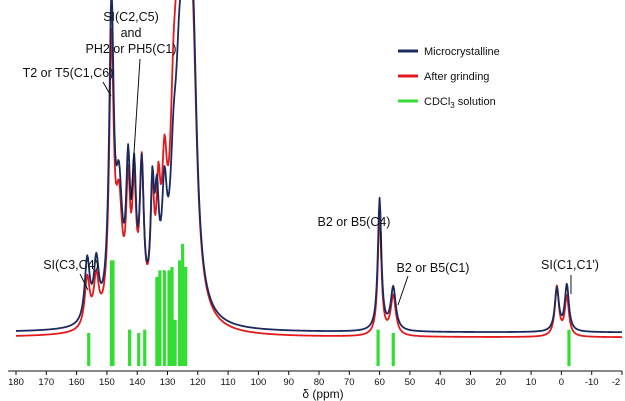 This screenshot has width=625, height=401. I want to click on annotation-text-si-c3c4: SI(C3,C4), so click(71, 265).